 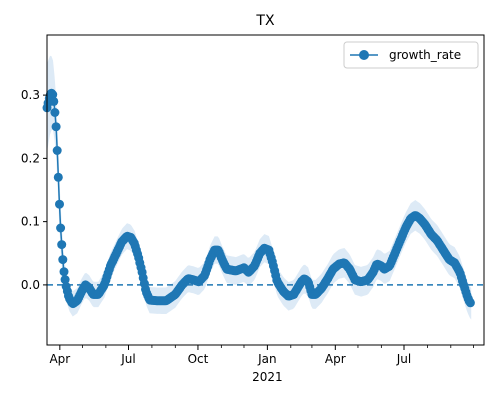 What do you see at coordinates (265, 21) in the screenshot?
I see `chart-title: TX` at bounding box center [265, 21].